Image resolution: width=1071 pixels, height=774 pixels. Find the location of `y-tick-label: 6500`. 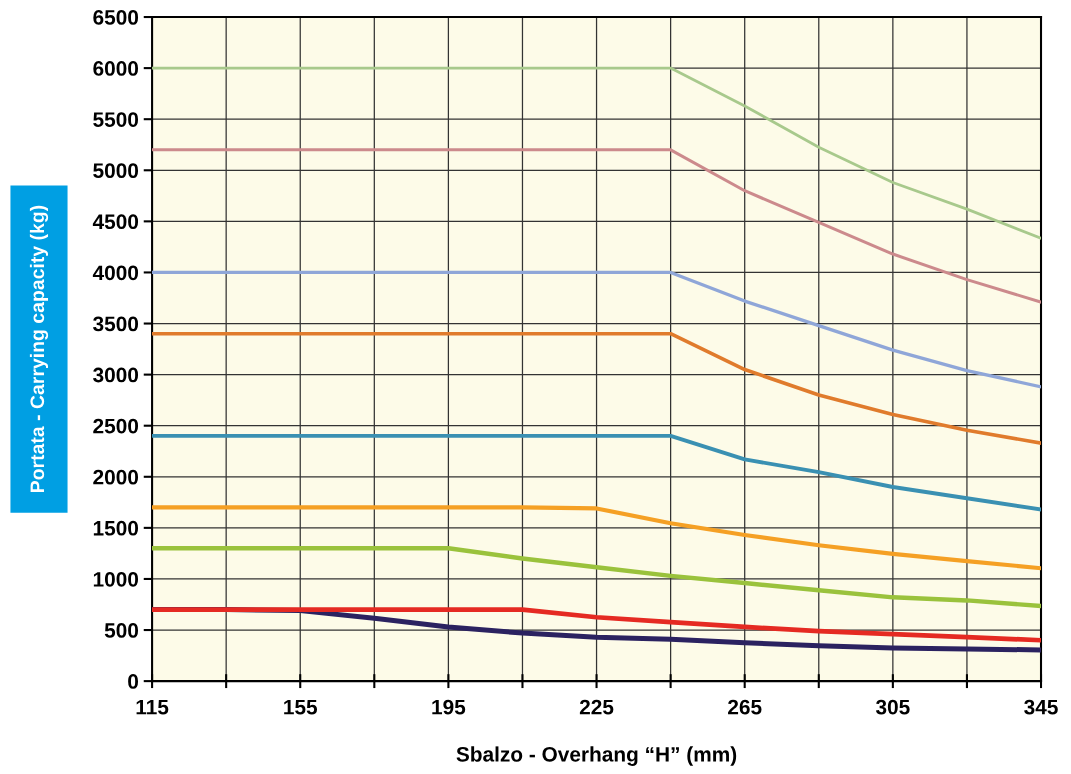

y-tick-label: 6500 is located at coordinates (116, 17).